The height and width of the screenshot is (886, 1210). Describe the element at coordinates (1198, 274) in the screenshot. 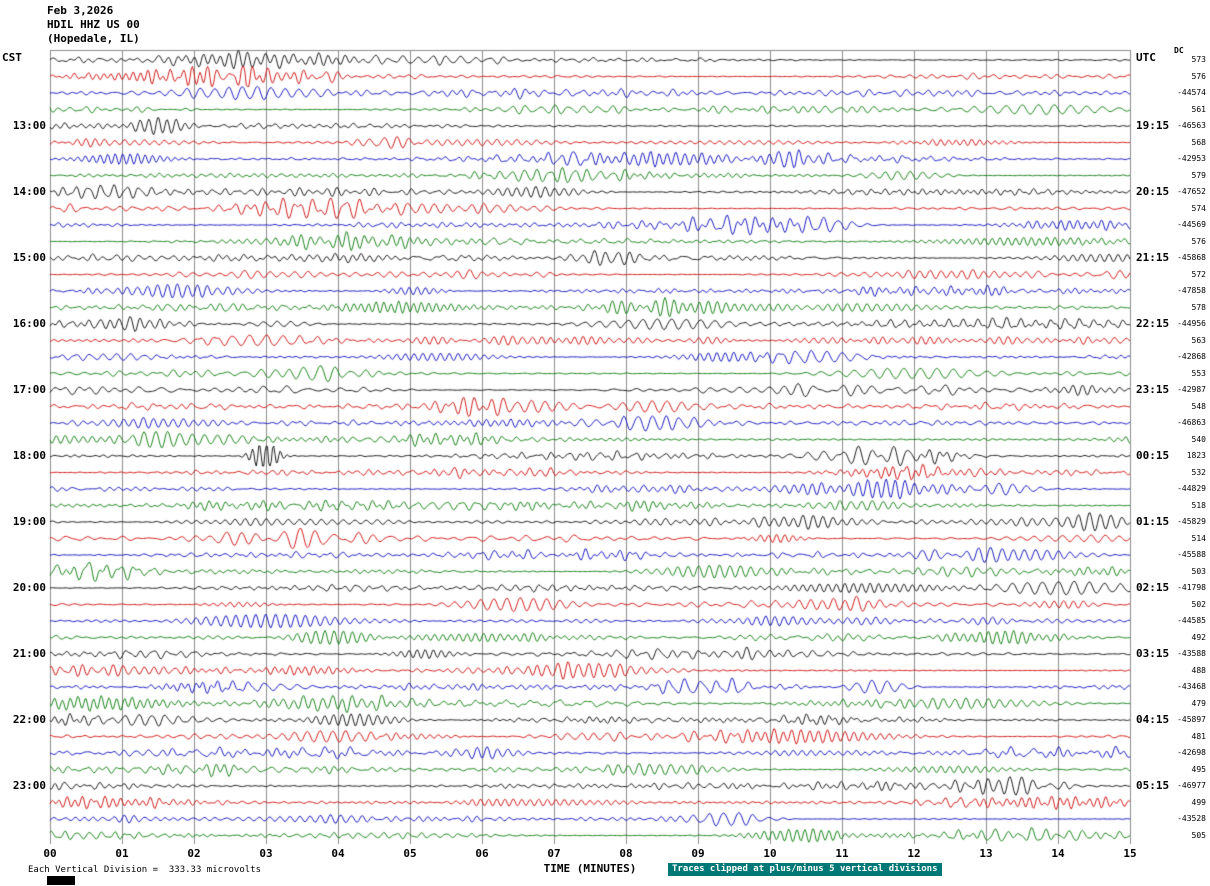

I see `dc-offset-value: 572` at that location.